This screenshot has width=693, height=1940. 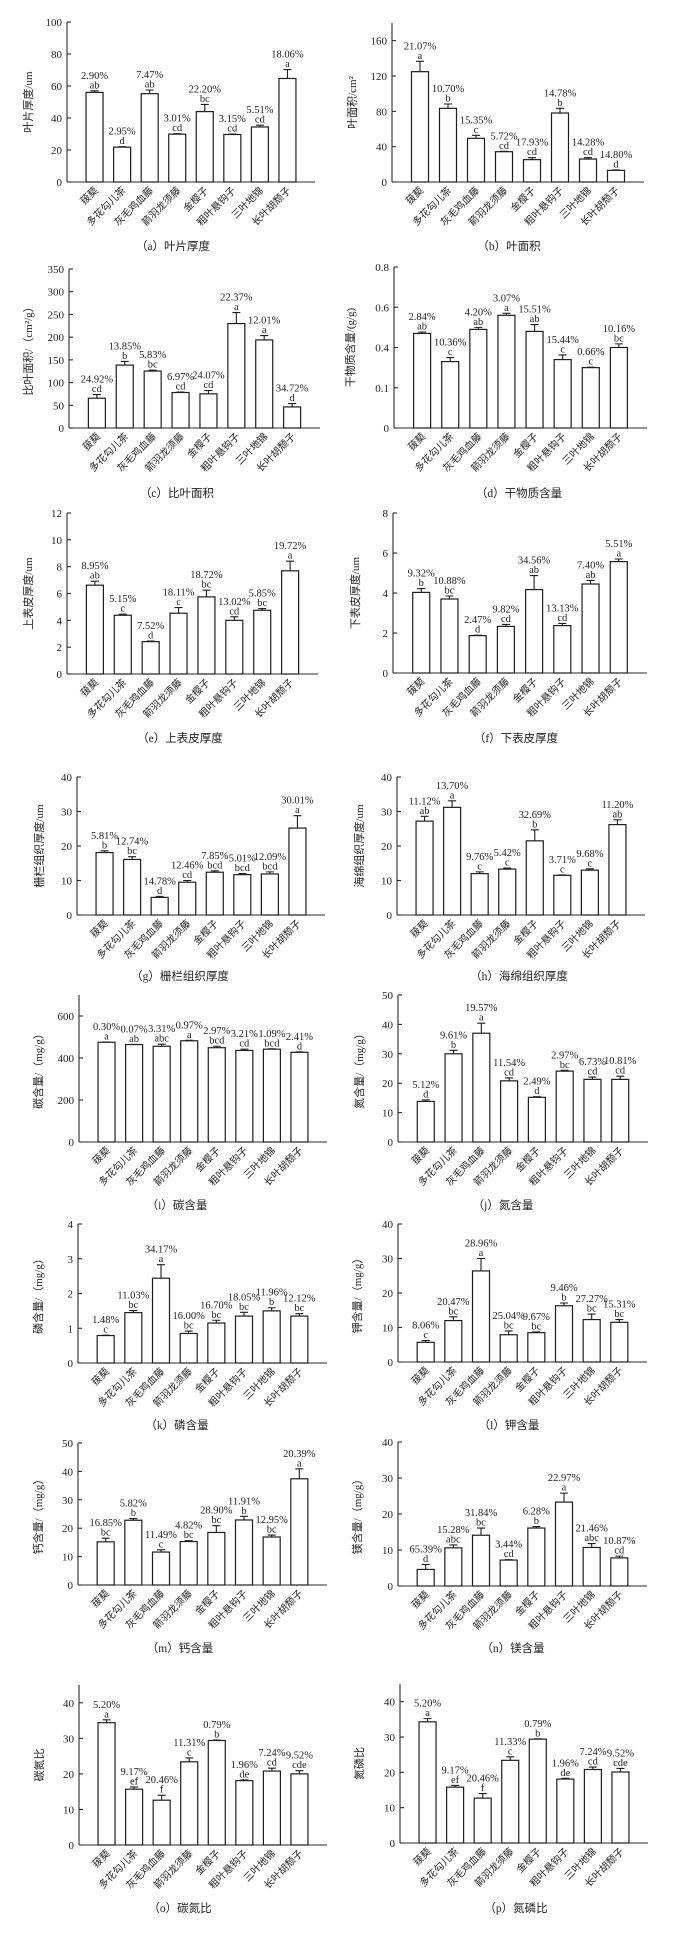 What do you see at coordinates (106, 1027) in the screenshot?
I see `cv-label: 0.30%` at bounding box center [106, 1027].